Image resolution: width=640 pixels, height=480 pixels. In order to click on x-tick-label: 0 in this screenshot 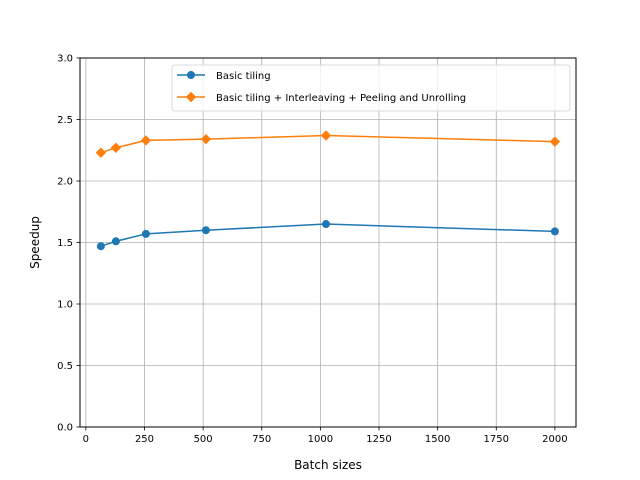, I will do `click(86, 439)`.